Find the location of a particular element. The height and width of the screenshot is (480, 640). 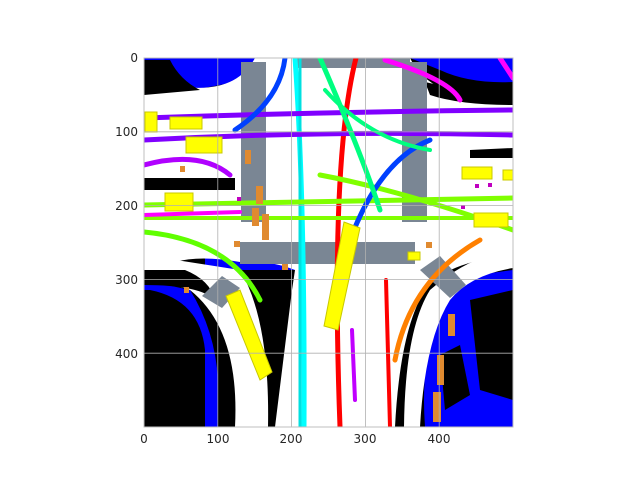

x-tick-label: 400 is located at coordinates (439, 439).